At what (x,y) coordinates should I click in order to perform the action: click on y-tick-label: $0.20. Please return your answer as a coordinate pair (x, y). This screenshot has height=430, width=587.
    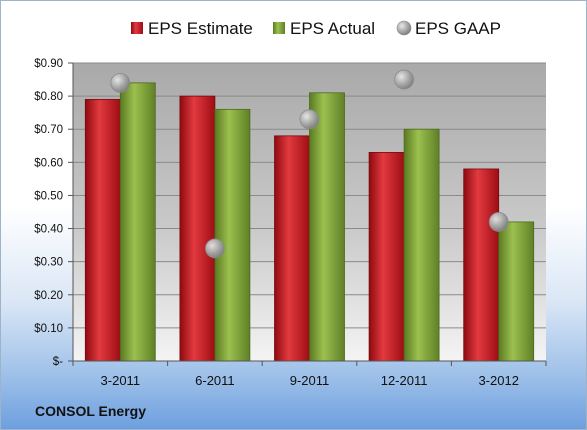
    Looking at the image, I should click on (48, 296).